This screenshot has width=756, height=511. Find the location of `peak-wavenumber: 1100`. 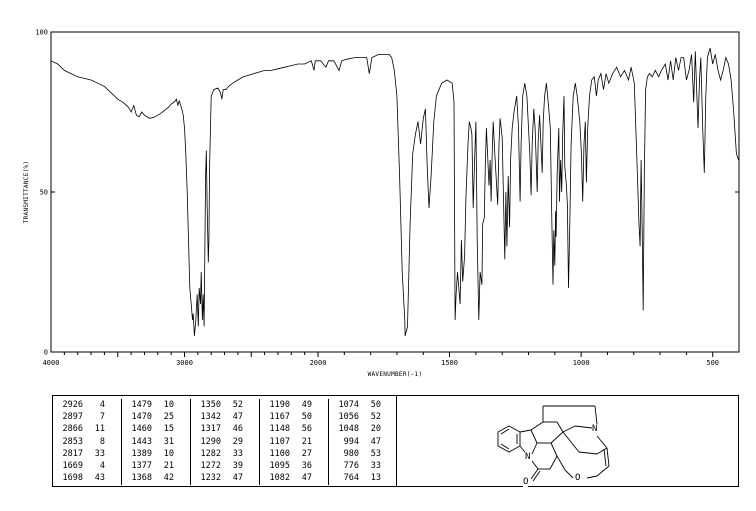

peak-wavenumber: 1100 is located at coordinates (279, 453).